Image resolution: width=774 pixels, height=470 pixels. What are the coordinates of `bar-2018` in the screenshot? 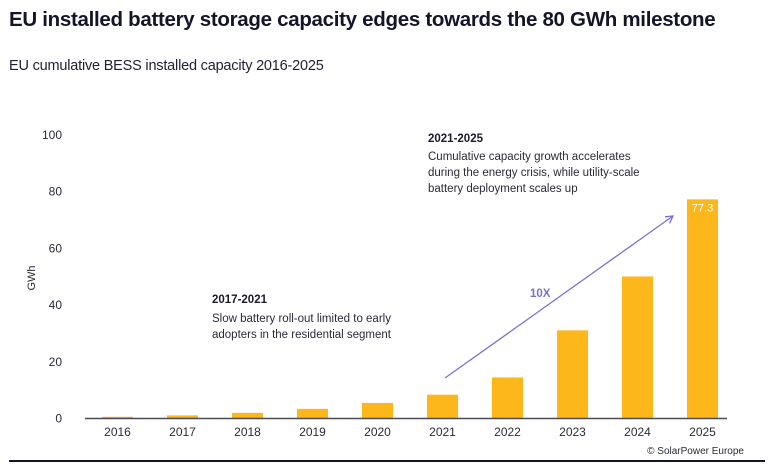 It's located at (247, 415).